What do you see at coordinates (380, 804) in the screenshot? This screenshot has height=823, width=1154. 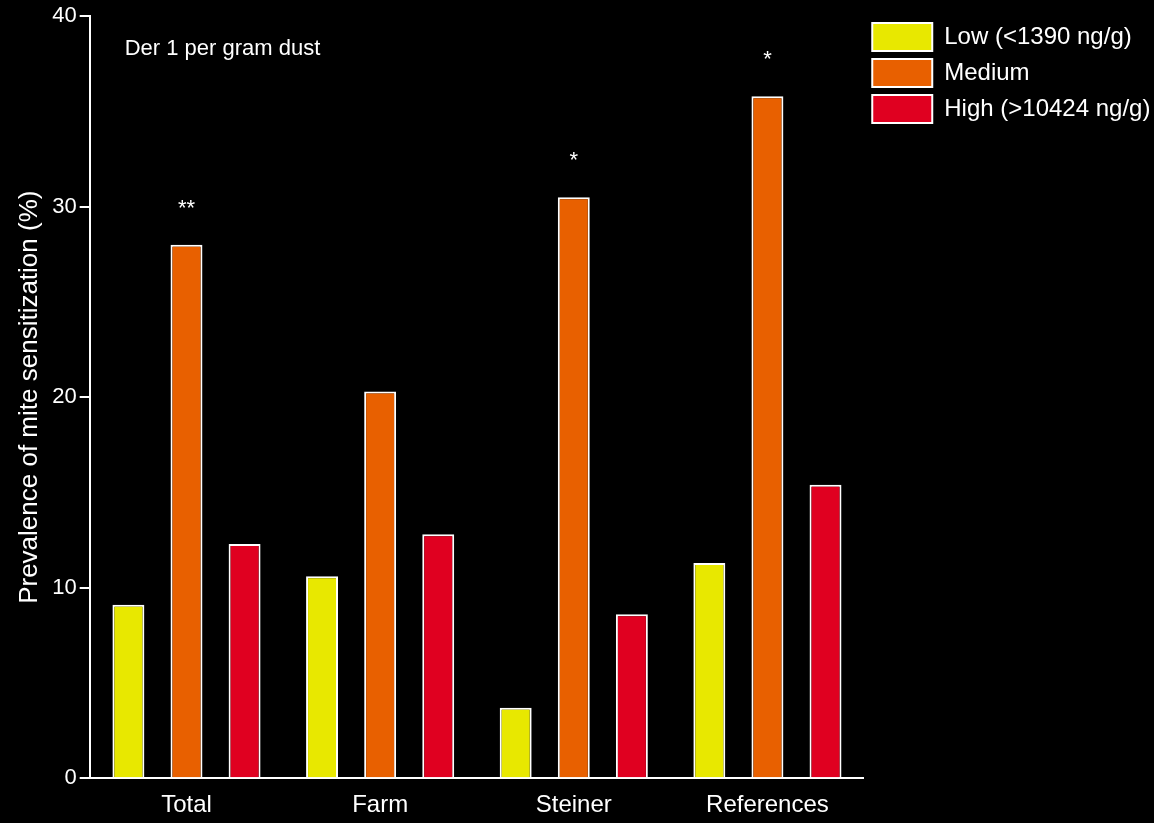 I see `x-tick-label: Farm` at bounding box center [380, 804].